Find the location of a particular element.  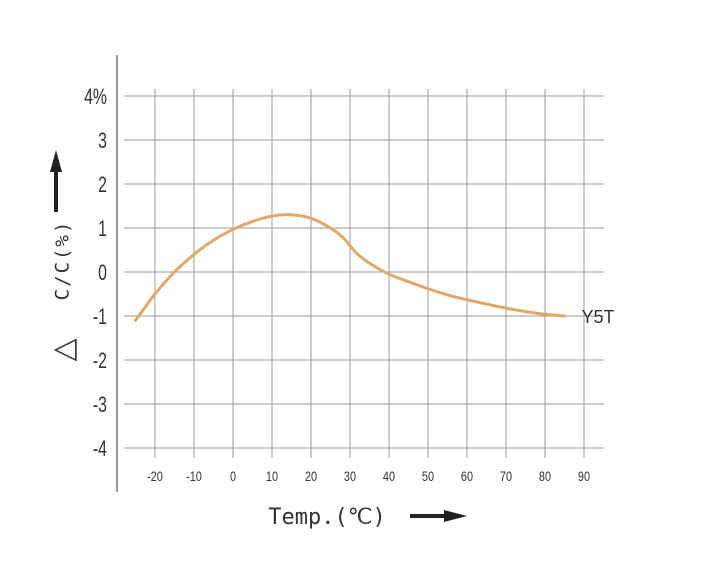

series-layer: Y5T is located at coordinates (374, 270).